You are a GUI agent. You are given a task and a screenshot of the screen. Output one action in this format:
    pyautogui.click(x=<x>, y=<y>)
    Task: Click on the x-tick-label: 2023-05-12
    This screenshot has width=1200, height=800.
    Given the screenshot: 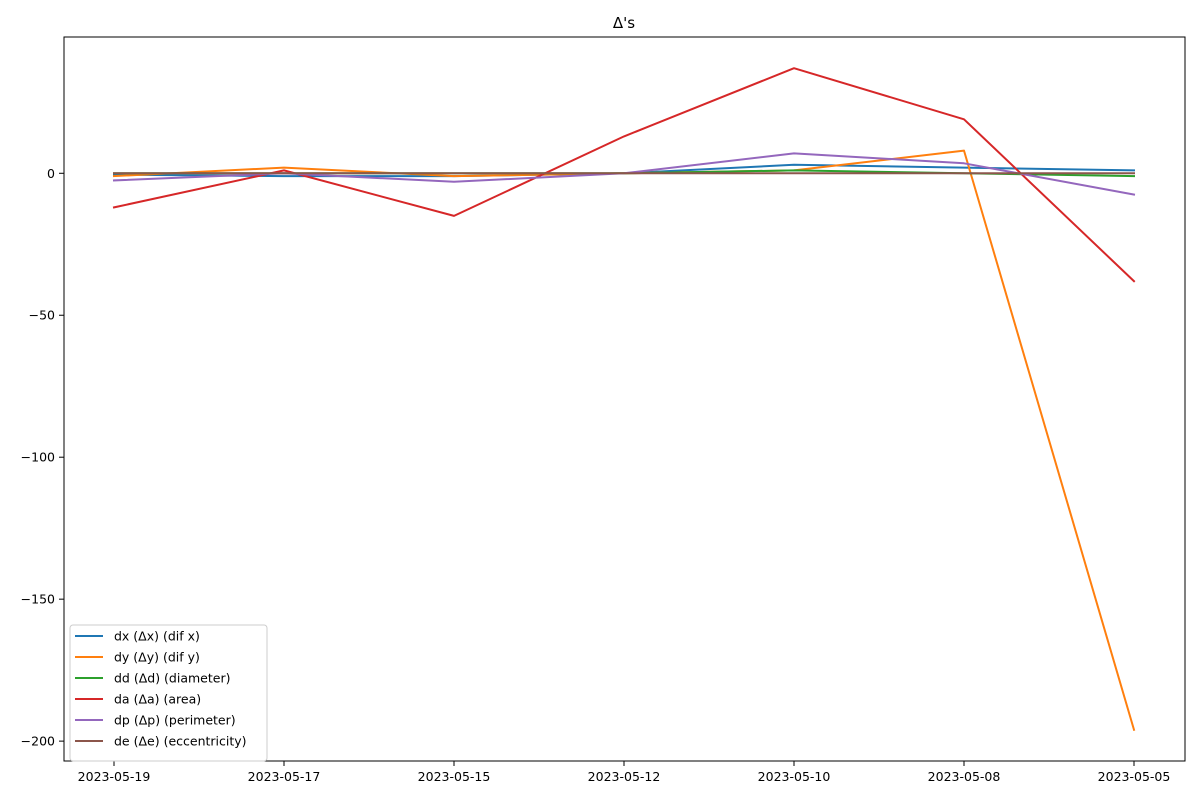 What is the action you would take?
    pyautogui.click(x=624, y=776)
    